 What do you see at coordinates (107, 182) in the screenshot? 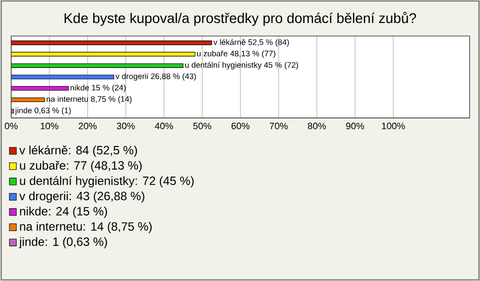
I see `legend-label: u dentální hygienistky: 72 (45 %)` at bounding box center [107, 182].